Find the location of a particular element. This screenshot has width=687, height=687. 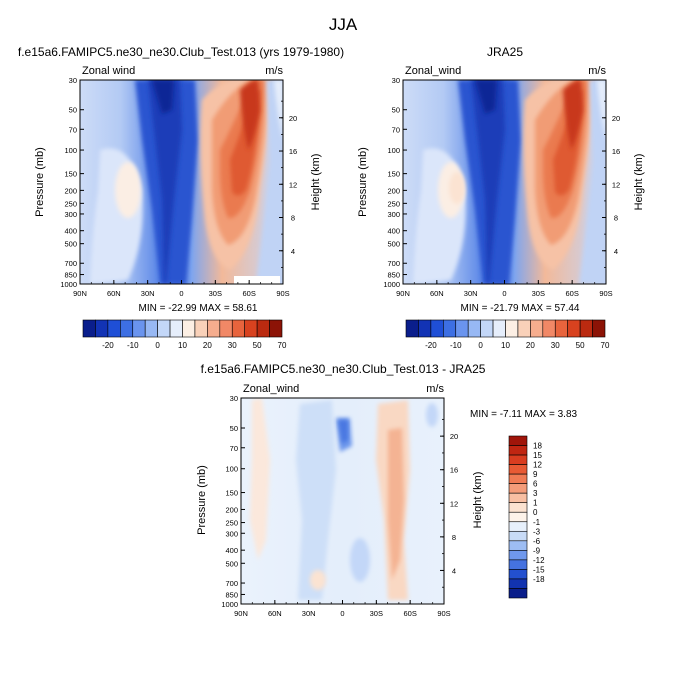

colorbar-diff-label: 0 is located at coordinates (535, 512).